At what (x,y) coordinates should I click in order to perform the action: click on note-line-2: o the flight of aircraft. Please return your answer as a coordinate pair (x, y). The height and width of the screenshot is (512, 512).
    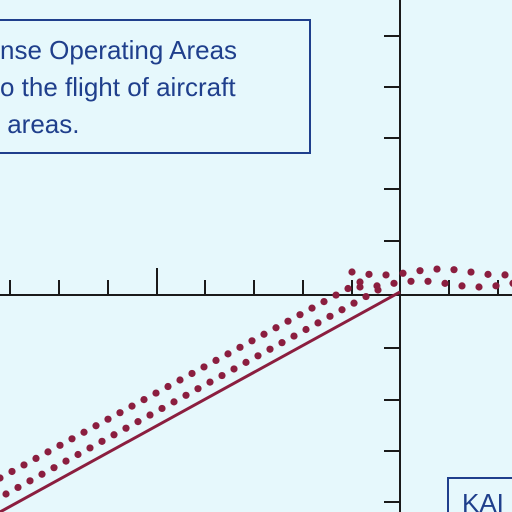
    Looking at the image, I should click on (118, 87).